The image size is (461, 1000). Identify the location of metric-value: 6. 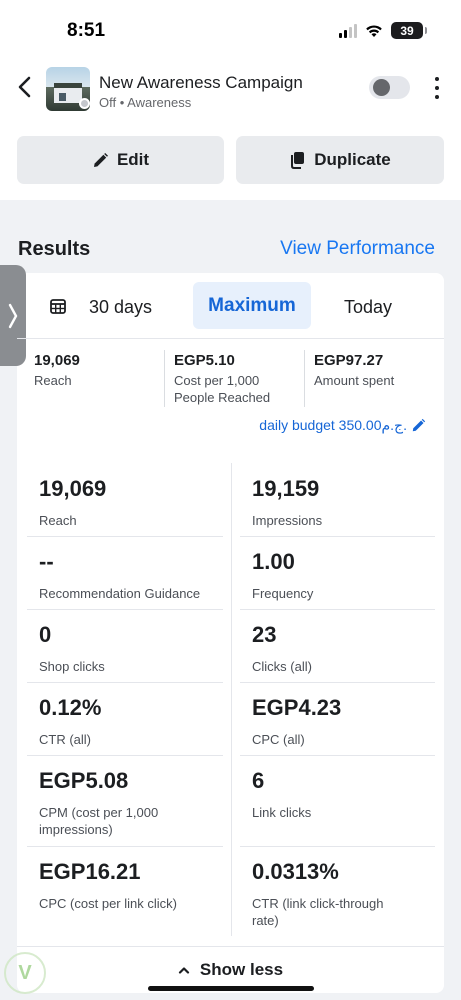
(258, 780).